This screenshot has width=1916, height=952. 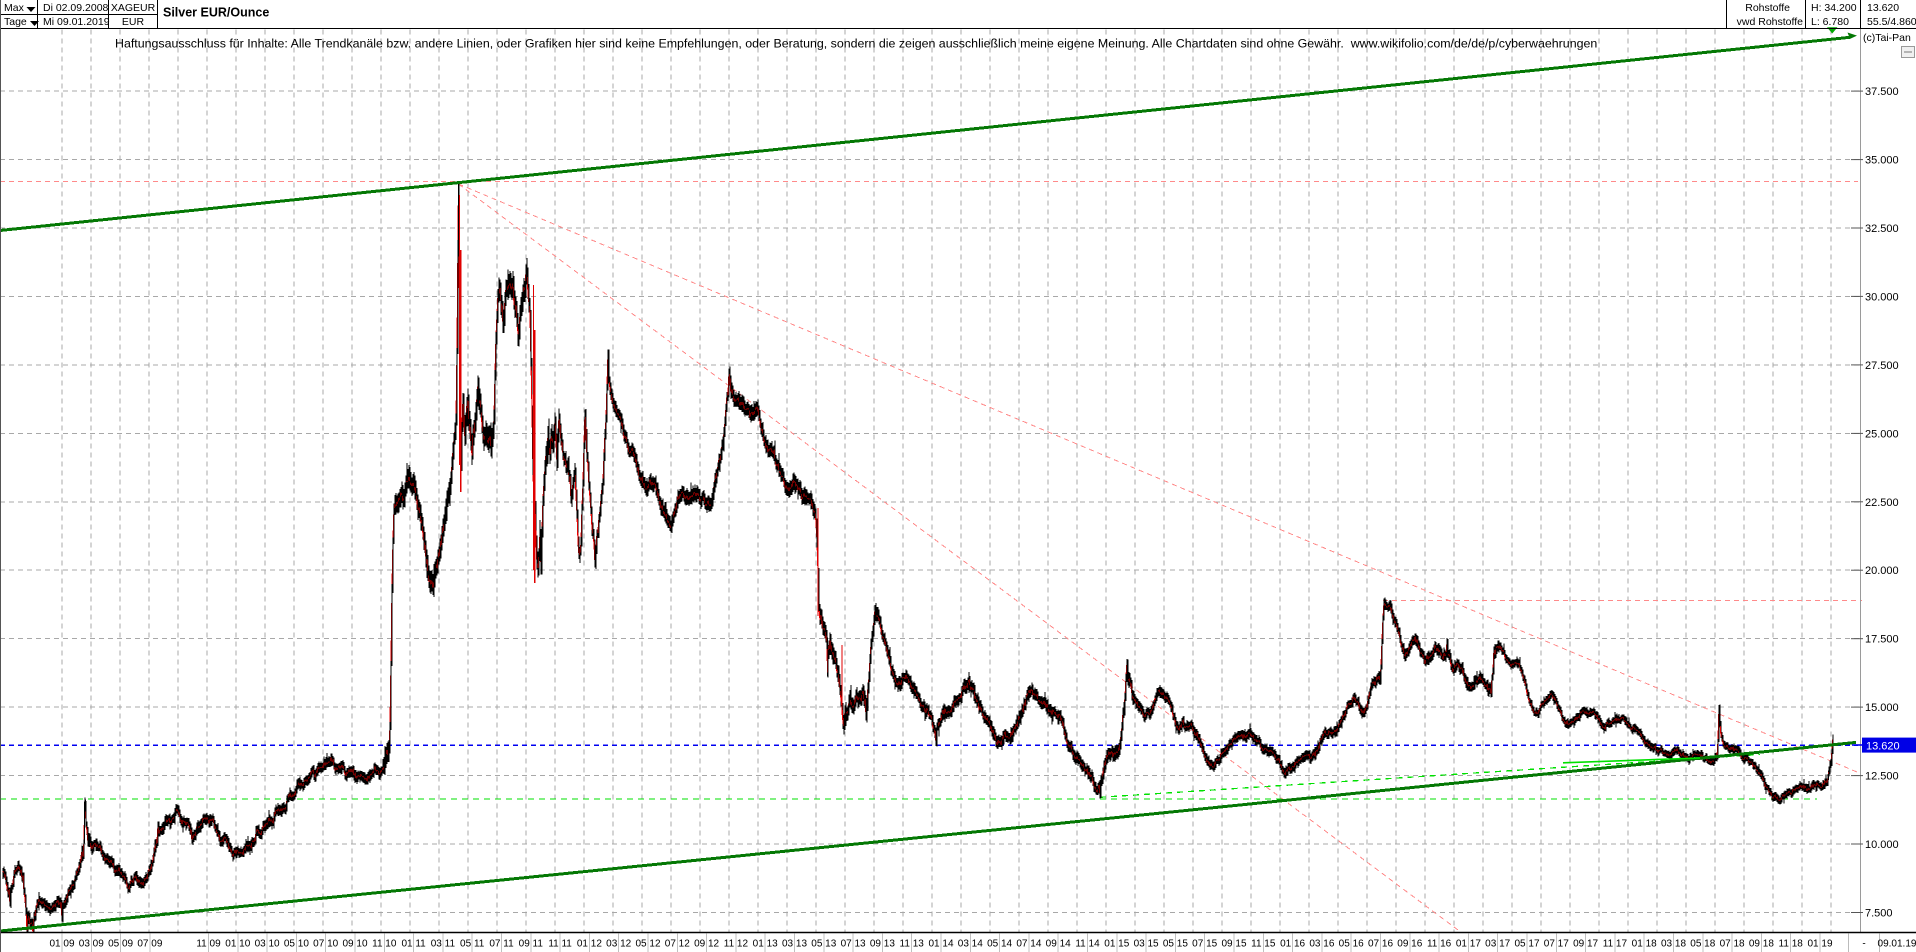 What do you see at coordinates (15, 22) in the screenshot?
I see `svg-text: Tage` at bounding box center [15, 22].